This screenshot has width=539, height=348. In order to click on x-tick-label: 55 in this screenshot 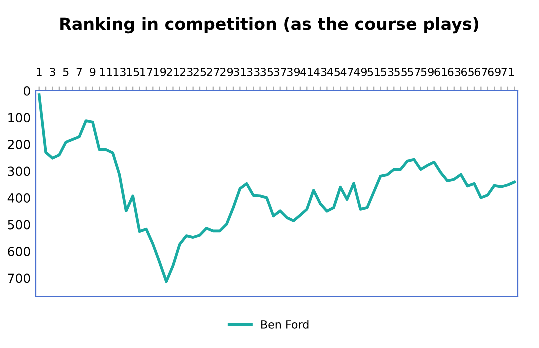, I will do `click(400, 72)`.